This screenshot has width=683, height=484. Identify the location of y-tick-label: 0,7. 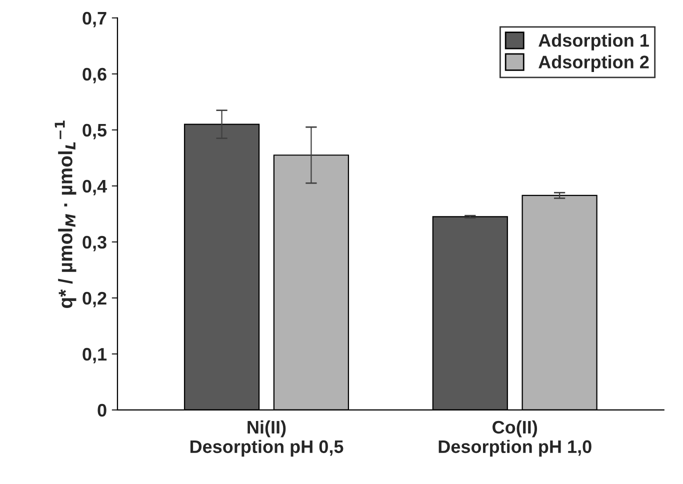
(94, 20).